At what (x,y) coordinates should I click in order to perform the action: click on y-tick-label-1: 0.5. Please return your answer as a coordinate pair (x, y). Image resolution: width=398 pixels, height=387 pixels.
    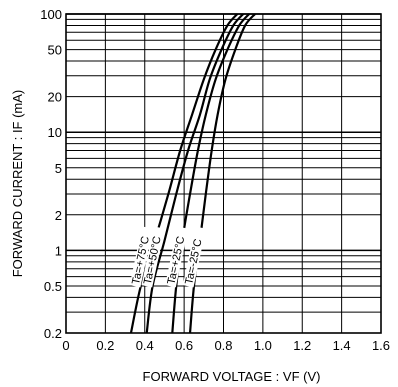
    Looking at the image, I should click on (53, 286).